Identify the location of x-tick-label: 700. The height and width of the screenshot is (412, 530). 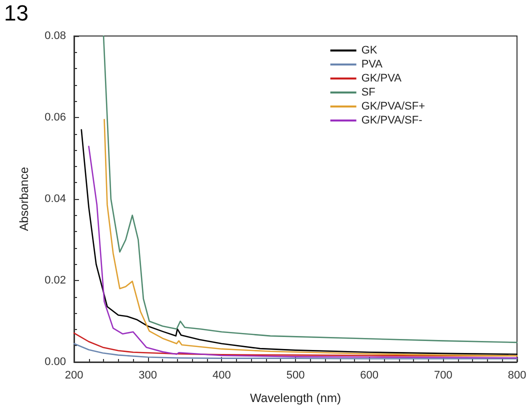
(443, 376).